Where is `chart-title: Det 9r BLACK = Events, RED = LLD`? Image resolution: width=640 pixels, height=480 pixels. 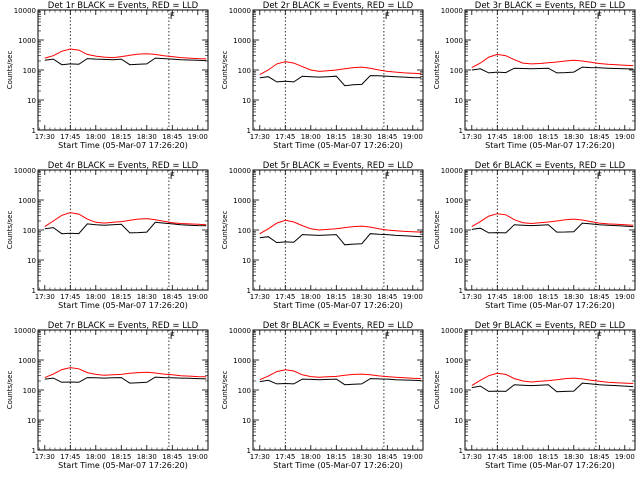
chart-title: Det 9r BLACK = Events, RED = LLD is located at coordinates (550, 326).